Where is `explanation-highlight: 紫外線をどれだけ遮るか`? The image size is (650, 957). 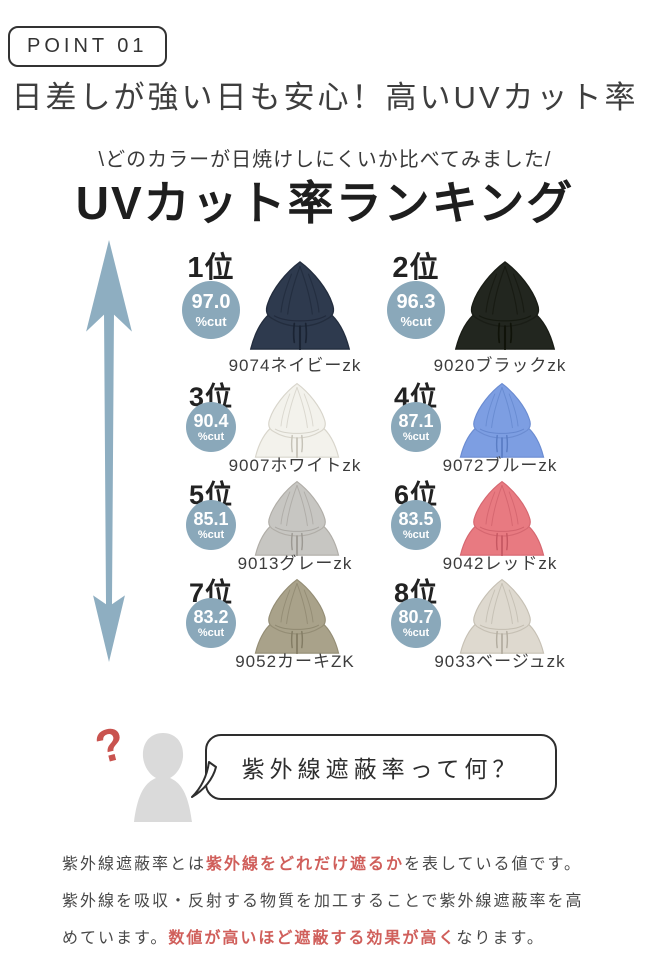 explanation-highlight: 紫外線をどれだけ遮るか is located at coordinates (305, 864).